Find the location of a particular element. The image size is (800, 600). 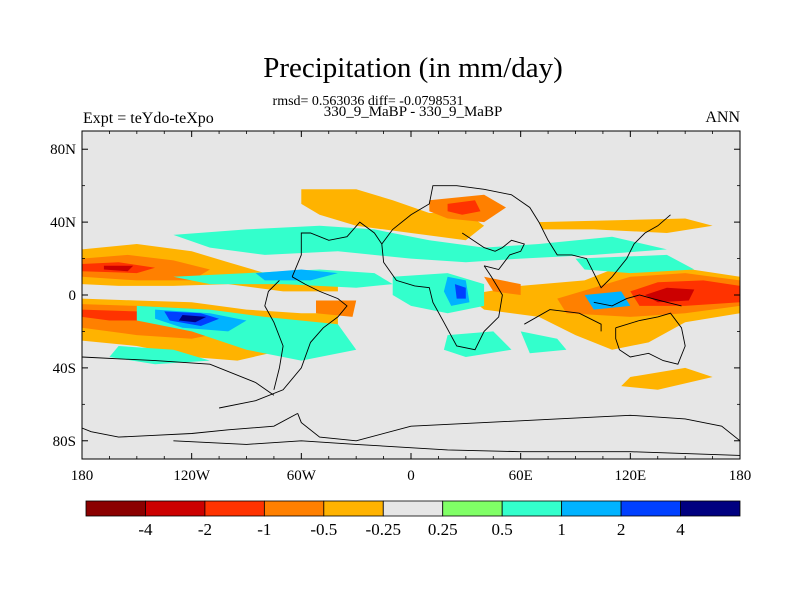

colorbar-label: 0.5 is located at coordinates (502, 529).